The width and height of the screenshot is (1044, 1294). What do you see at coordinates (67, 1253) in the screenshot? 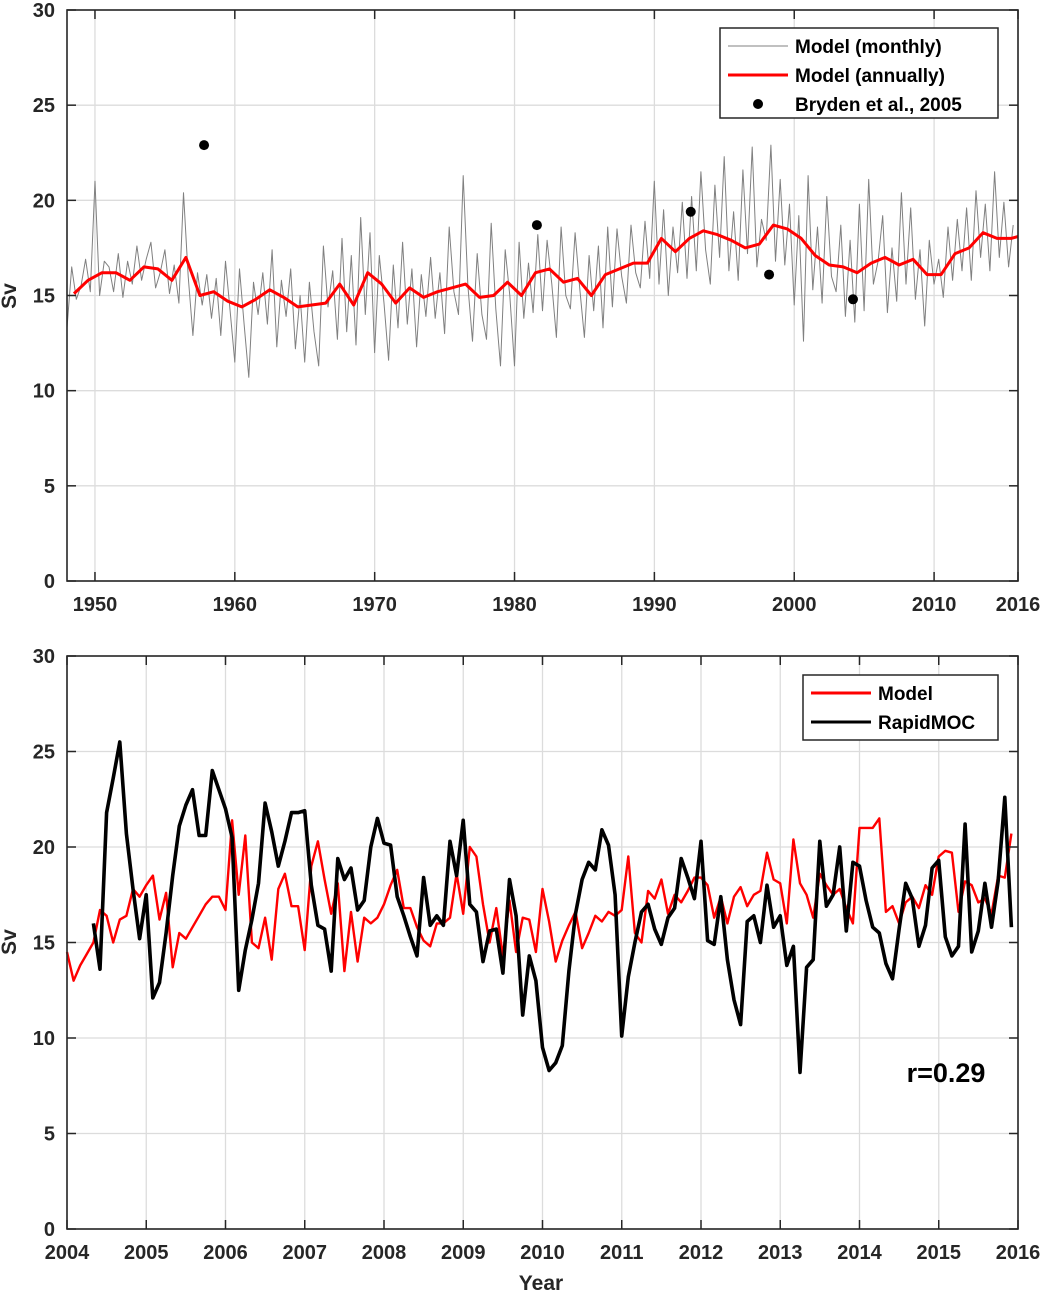
I see `x-tick-label: 2004` at bounding box center [67, 1253].